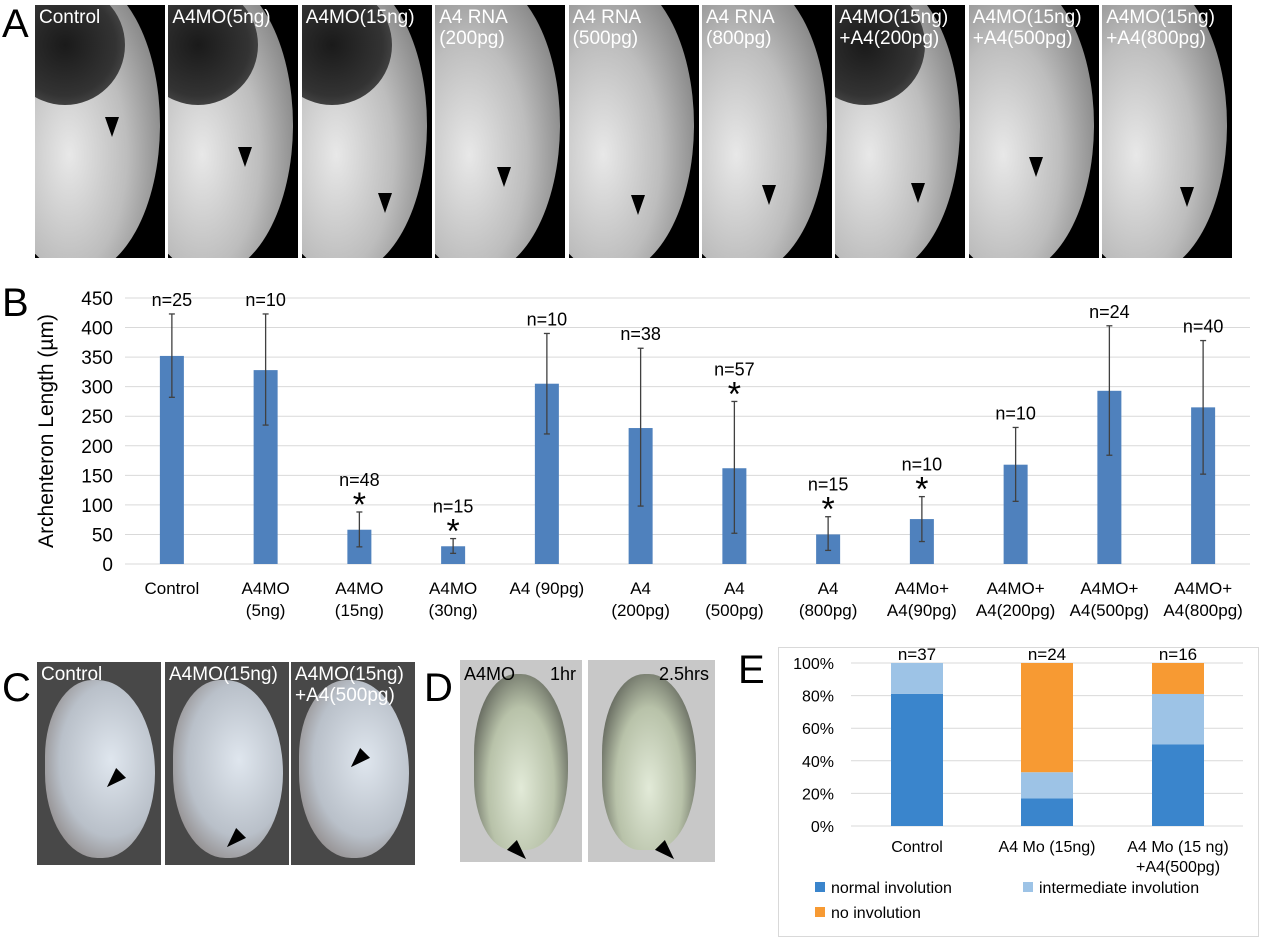  What do you see at coordinates (453, 555) in the screenshot?
I see `bar` at bounding box center [453, 555].